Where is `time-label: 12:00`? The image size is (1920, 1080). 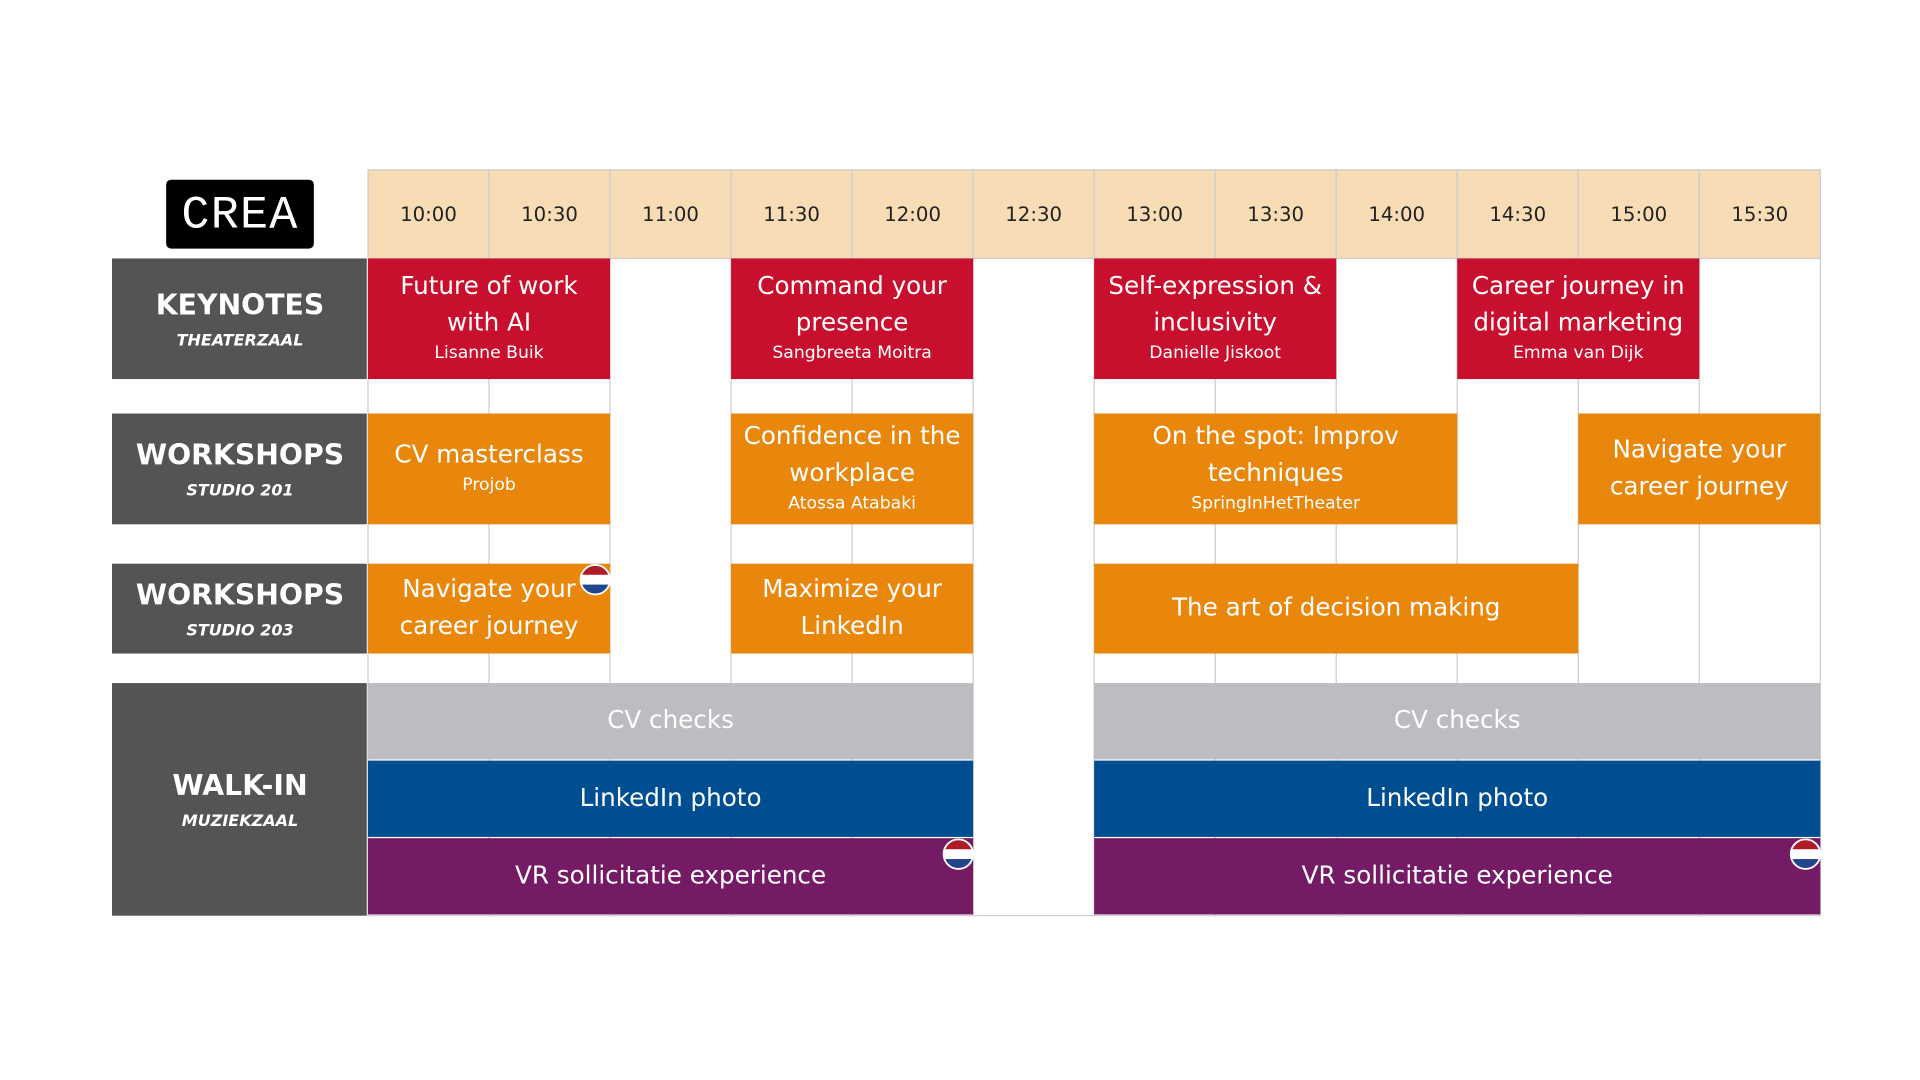
time-label: 12:00 is located at coordinates (912, 214).